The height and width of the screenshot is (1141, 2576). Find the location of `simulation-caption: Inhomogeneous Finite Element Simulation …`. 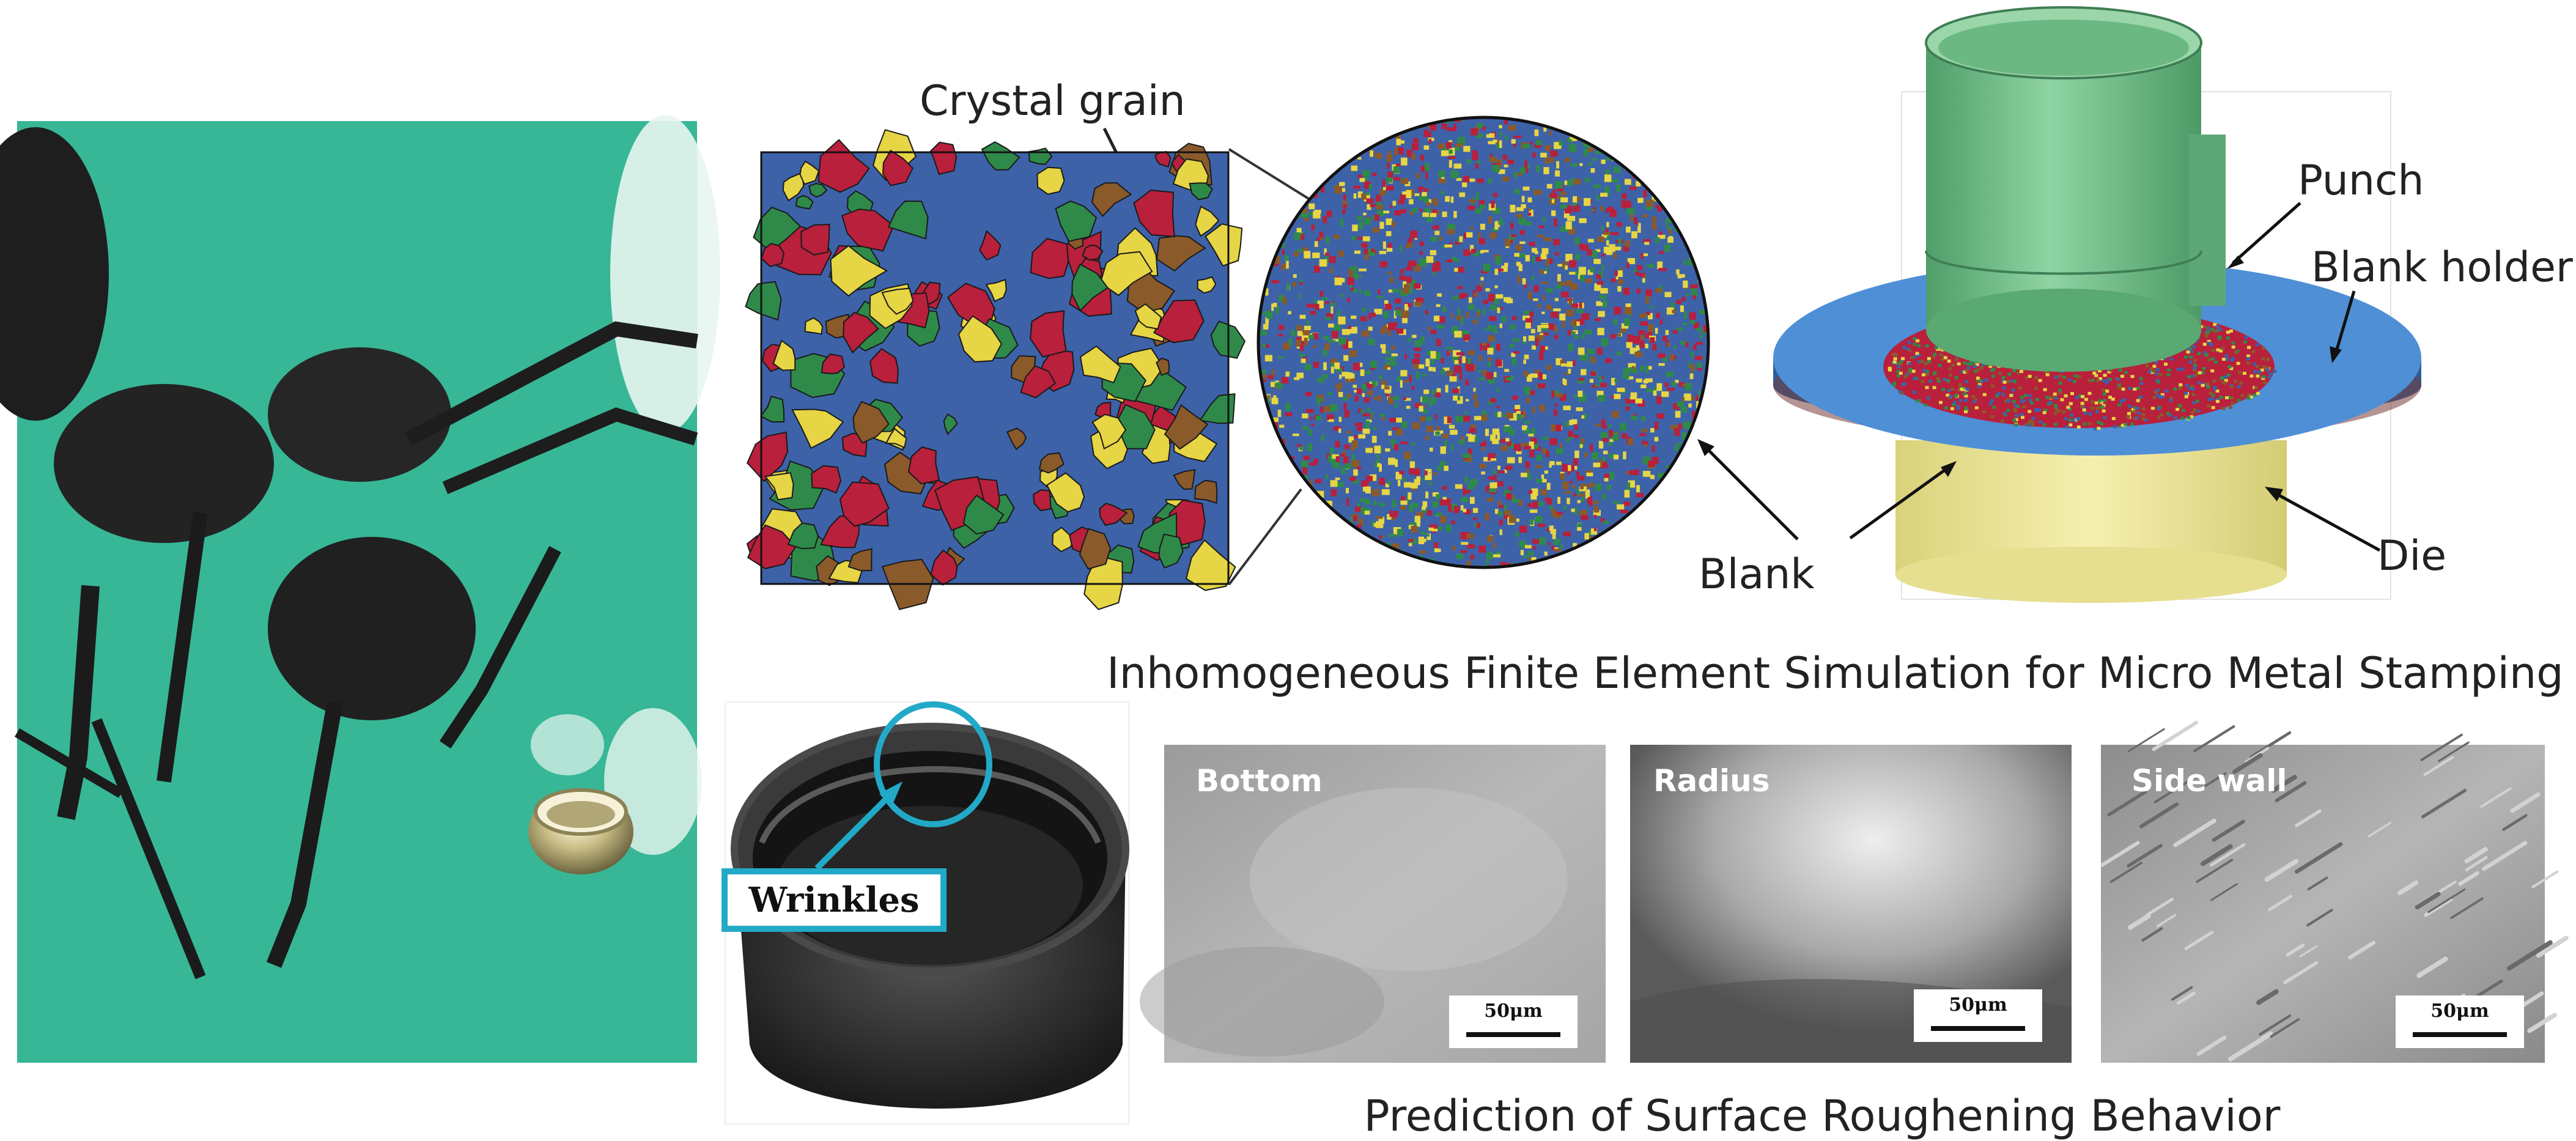

simulation-caption: Inhomogeneous Finite Element Simulation … is located at coordinates (1835, 673).